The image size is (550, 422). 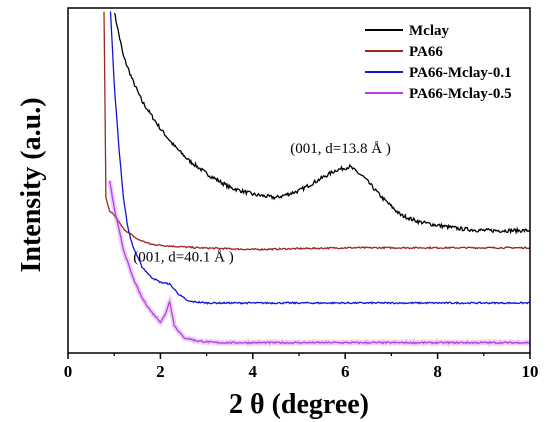 What do you see at coordinates (262, 203) in the screenshot?
I see `annotations: (001, d=13.8 Å ) (001, d=40.1 Å )` at bounding box center [262, 203].